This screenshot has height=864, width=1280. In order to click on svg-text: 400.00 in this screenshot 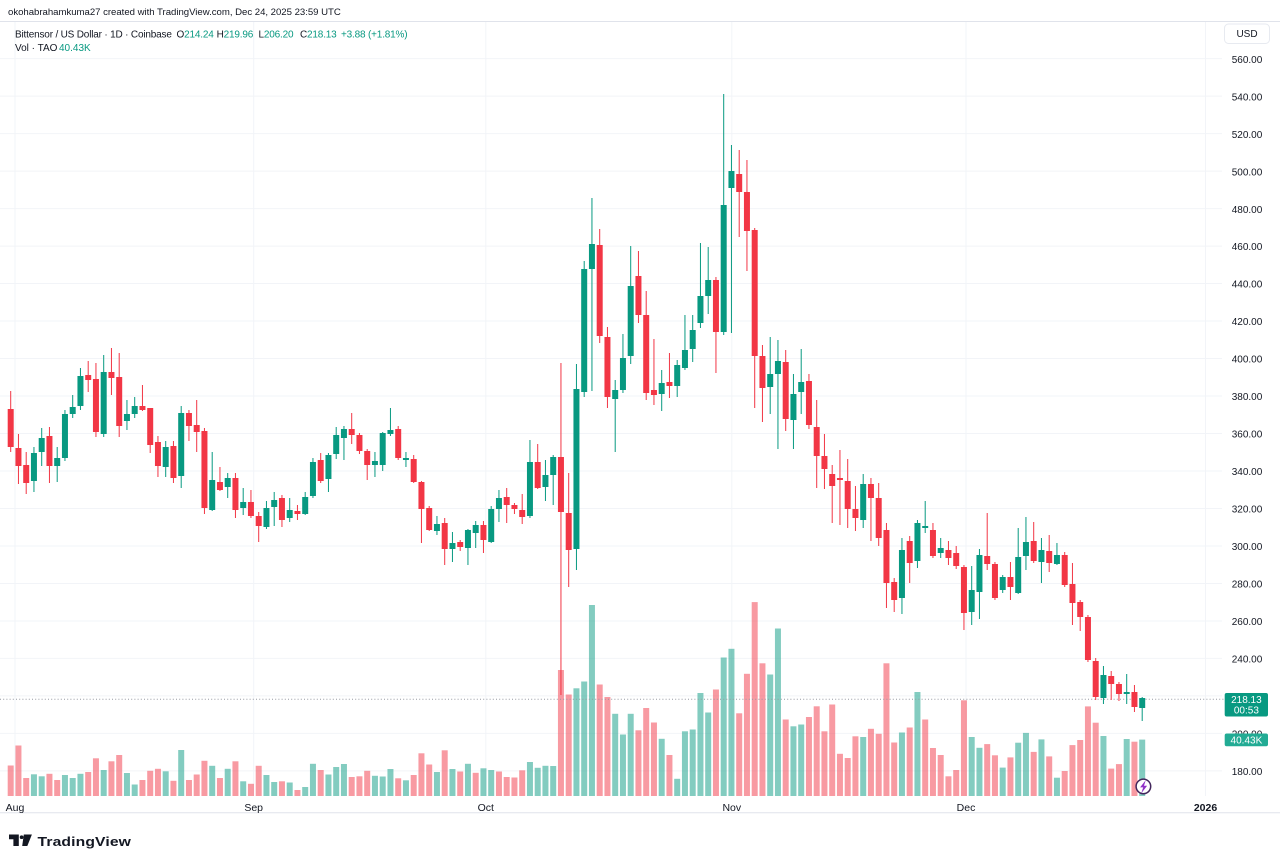, I will do `click(1247, 360)`.